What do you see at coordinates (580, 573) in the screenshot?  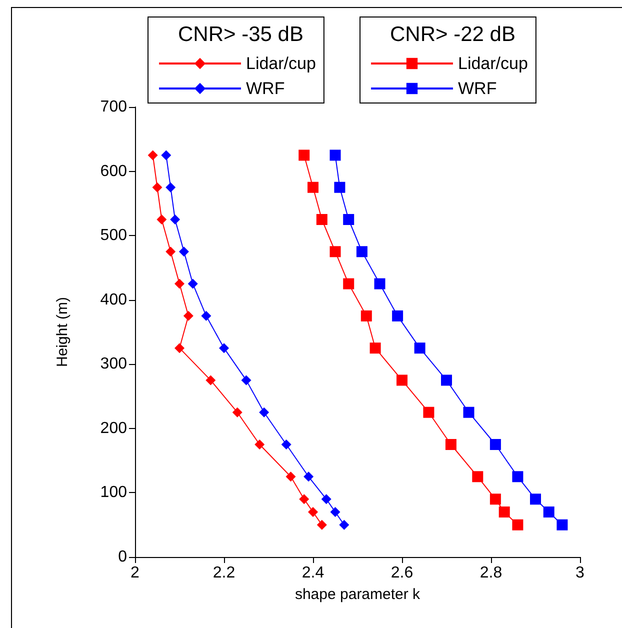 I see `x-tick-label: 3` at bounding box center [580, 573].